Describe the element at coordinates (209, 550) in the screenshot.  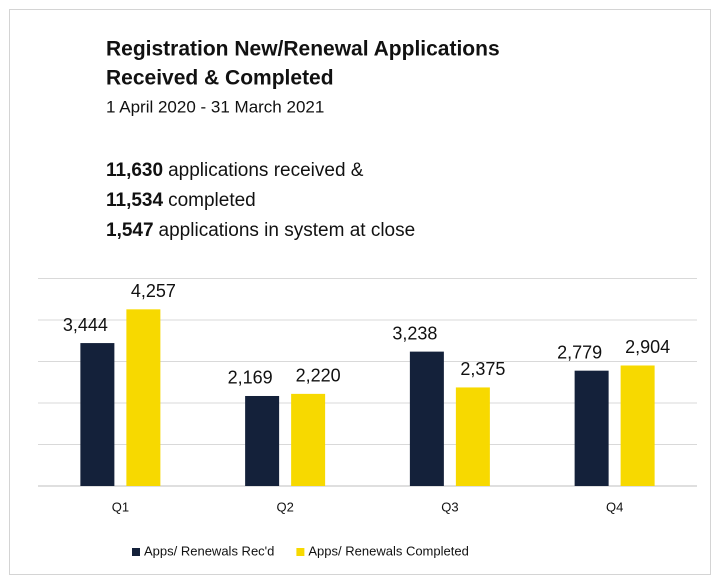
I see `legend-label: Apps/ Renewals Rec'd` at that location.